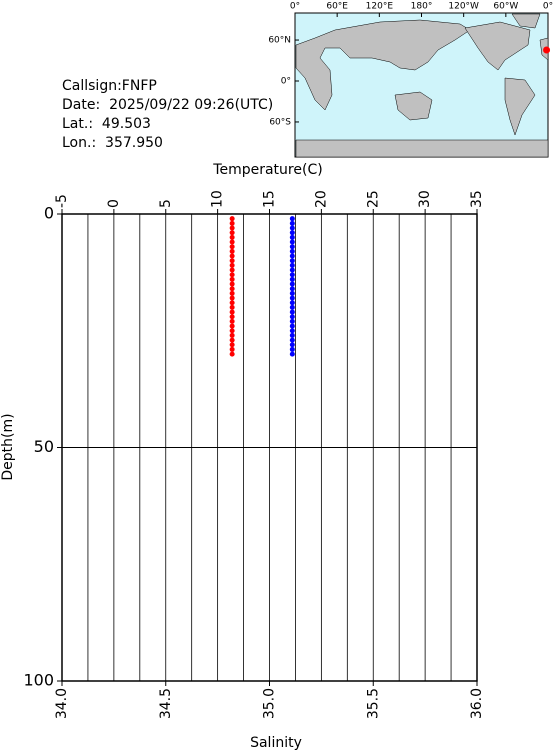 The height and width of the screenshot is (751, 553). What do you see at coordinates (218, 199) in the screenshot?
I see `x2-tick-label: 10` at bounding box center [218, 199].